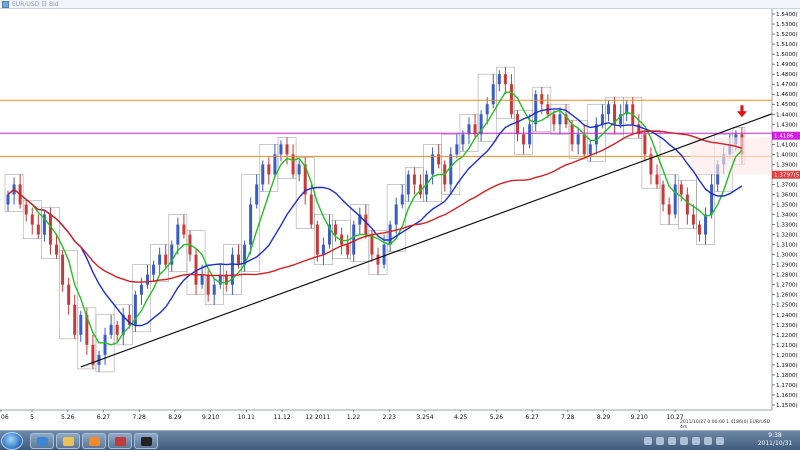  Describe the element at coordinates (42, 441) in the screenshot. I see `explorer-icon` at that location.